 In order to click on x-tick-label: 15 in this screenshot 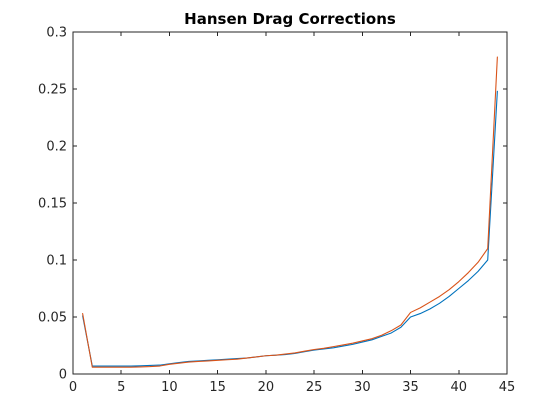, I will do `click(217, 387)`.